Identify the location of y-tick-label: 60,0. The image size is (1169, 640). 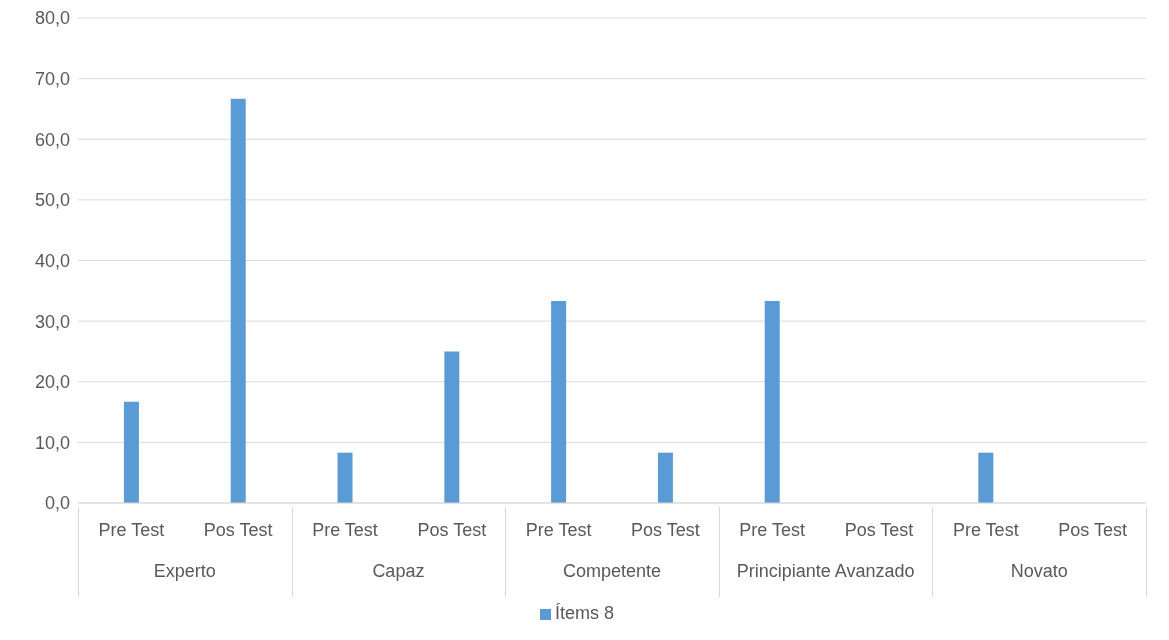
(52, 139).